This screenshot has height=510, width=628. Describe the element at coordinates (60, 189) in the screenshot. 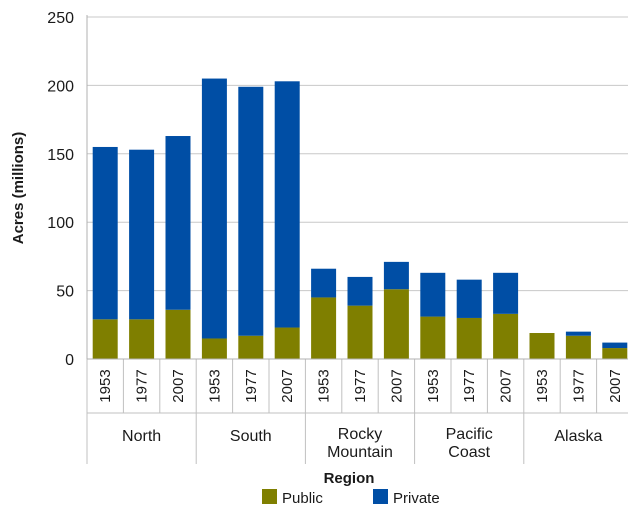

I see `y-axis-ticks: 0 50 100 150 200 250` at that location.